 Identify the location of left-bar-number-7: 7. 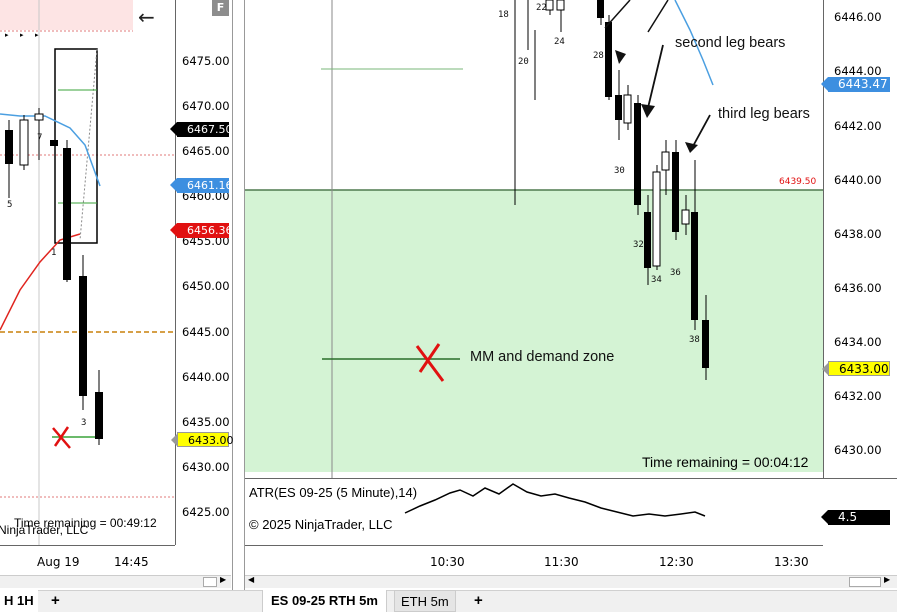
(40, 138).